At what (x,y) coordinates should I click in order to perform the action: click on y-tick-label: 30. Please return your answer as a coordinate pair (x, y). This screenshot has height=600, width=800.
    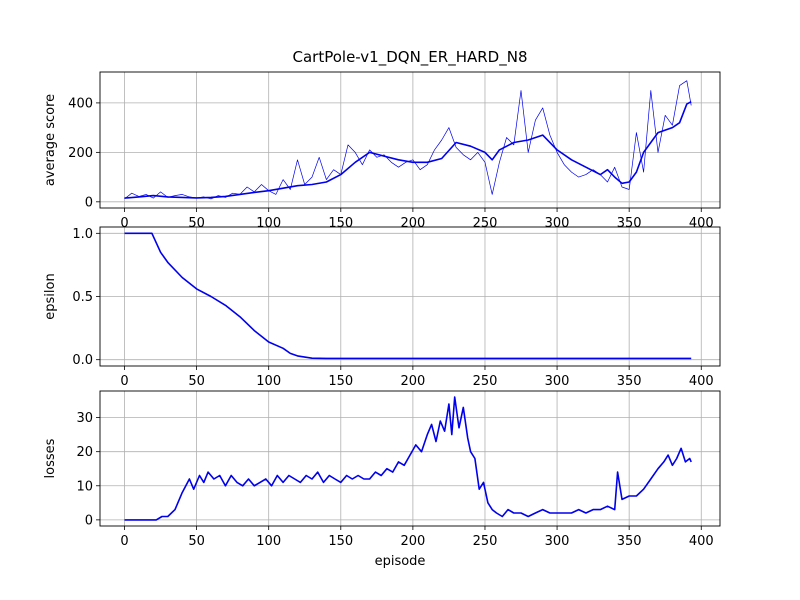
    Looking at the image, I should click on (84, 418).